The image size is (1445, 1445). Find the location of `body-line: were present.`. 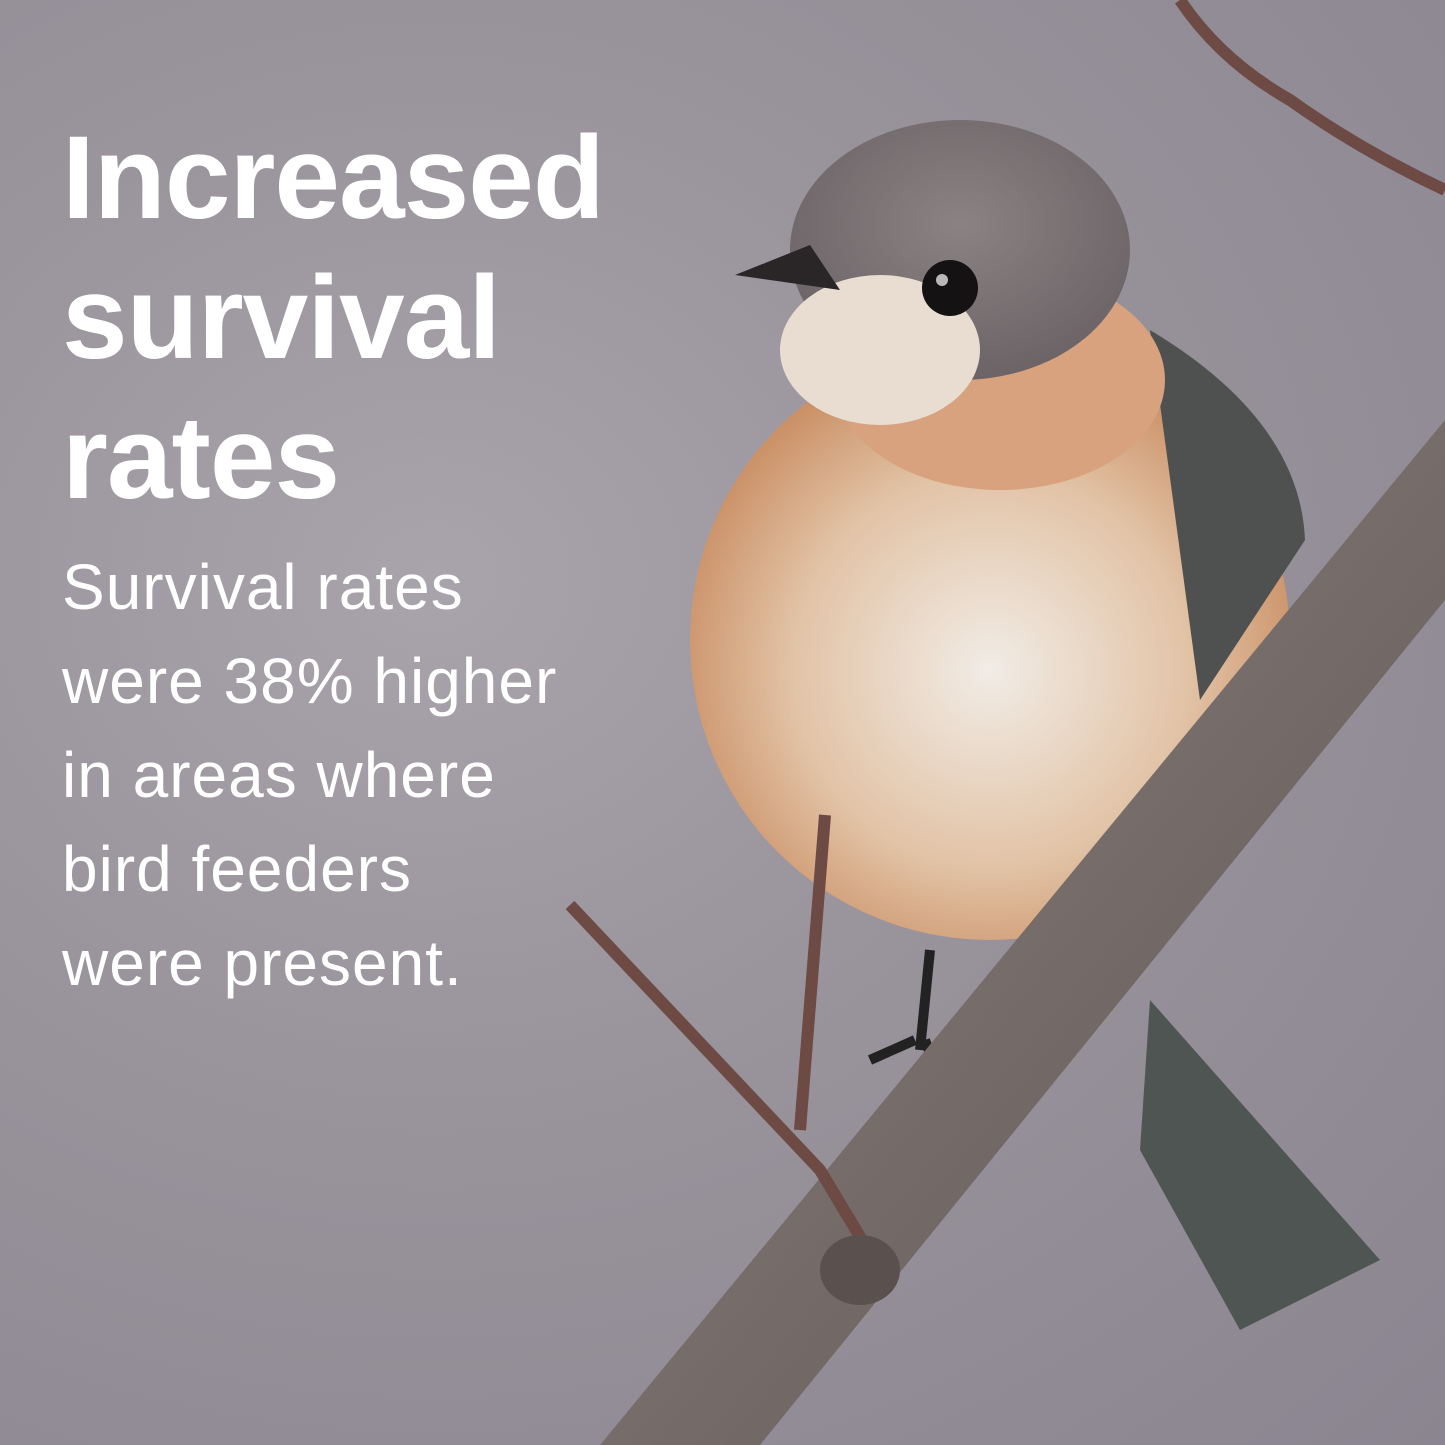

body-line: were present. is located at coordinates (262, 963).